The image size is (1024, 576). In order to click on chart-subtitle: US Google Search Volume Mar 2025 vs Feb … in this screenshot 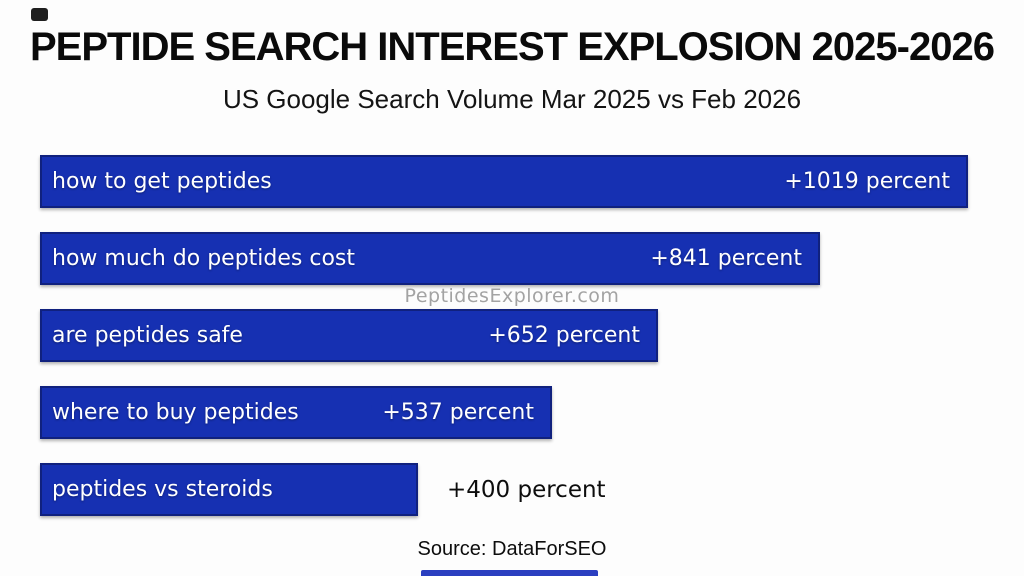, I will do `click(512, 99)`.